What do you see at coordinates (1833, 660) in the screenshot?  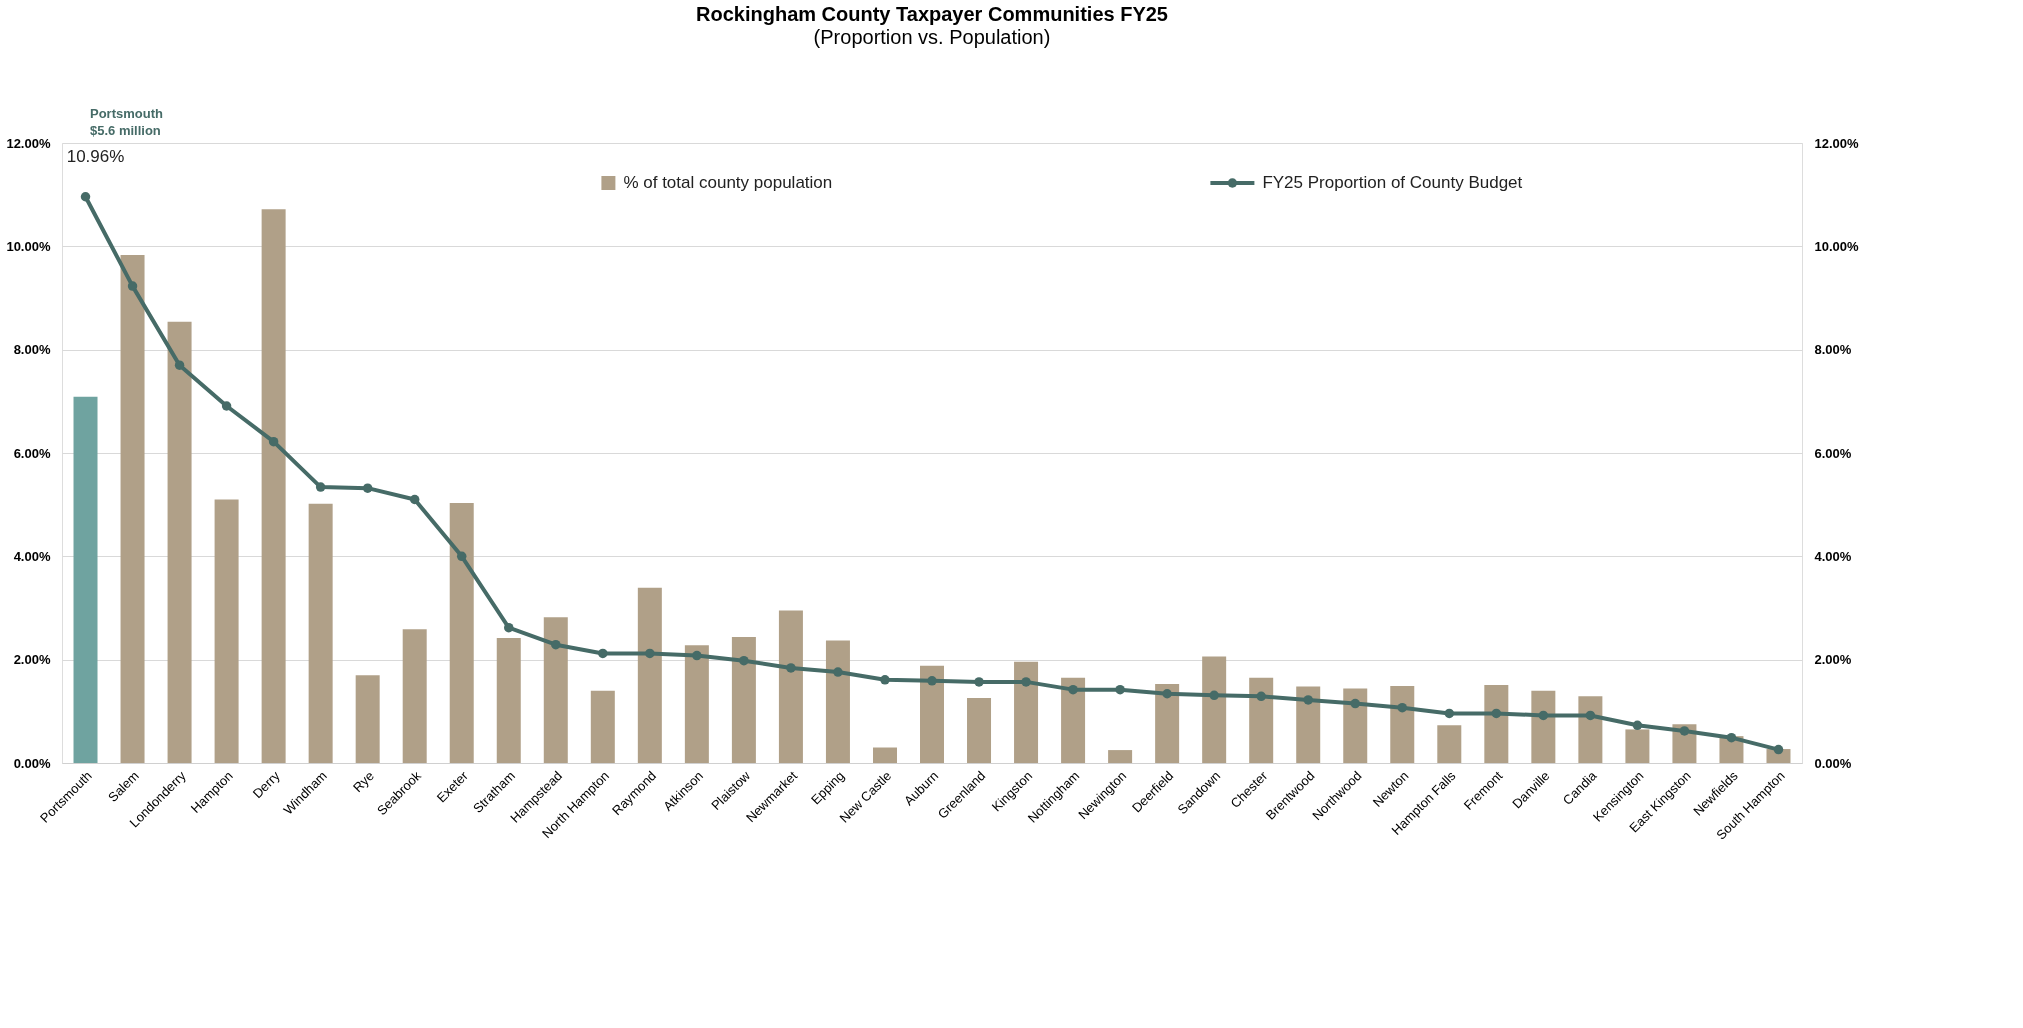 I see `y2-tick-label: 2.00%` at bounding box center [1833, 660].